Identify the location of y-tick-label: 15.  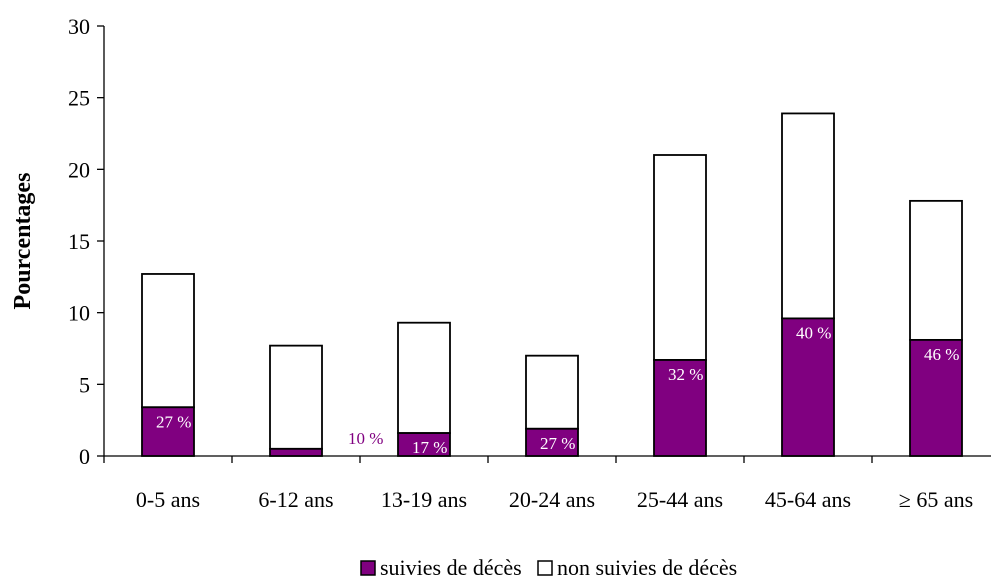
(79, 241).